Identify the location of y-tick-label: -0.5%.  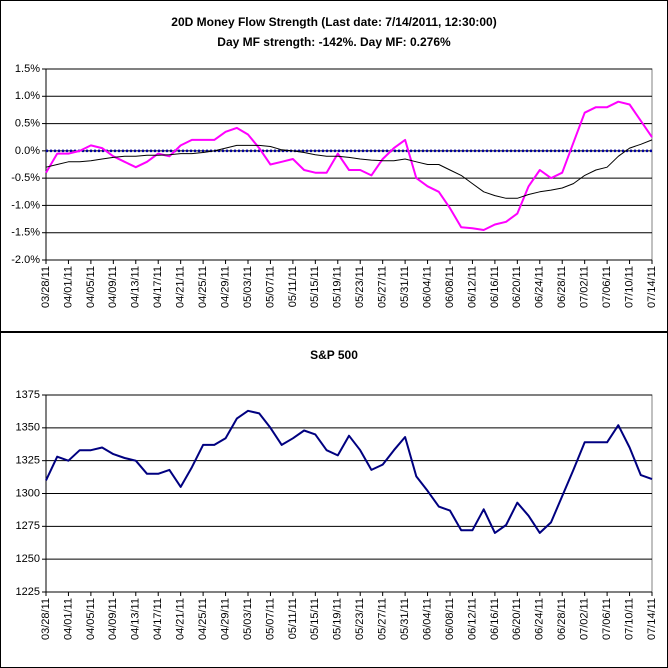
(25, 178).